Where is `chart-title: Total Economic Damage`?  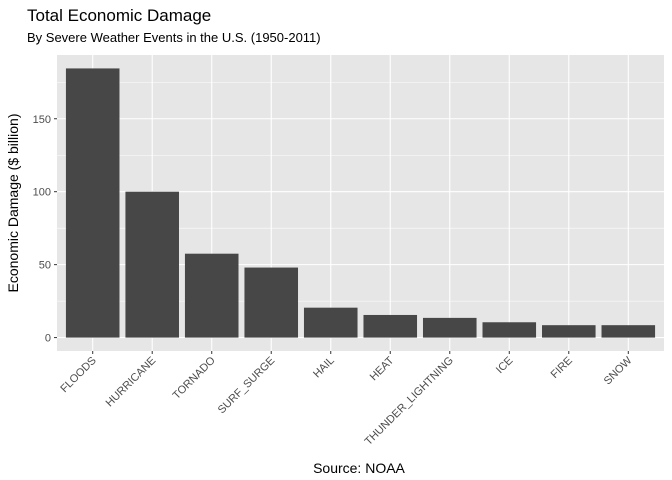
chart-title: Total Economic Damage is located at coordinates (119, 15).